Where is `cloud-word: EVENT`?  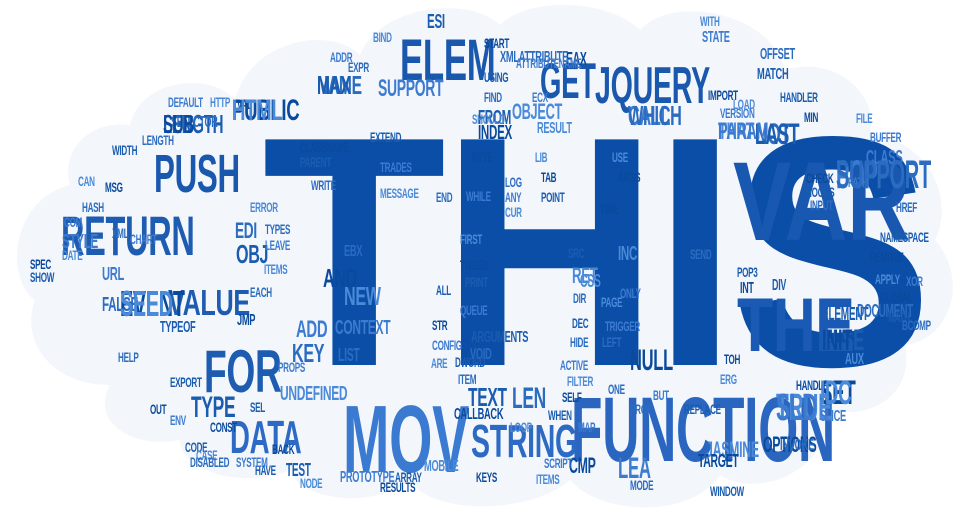
cloud-word: EVENT is located at coordinates (152, 303).